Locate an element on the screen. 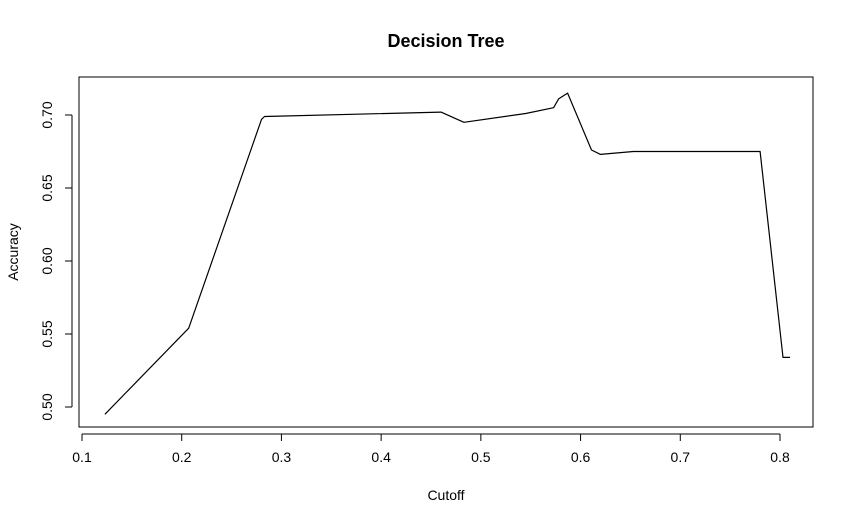 The width and height of the screenshot is (854, 525). x-tick-label: 0.3 is located at coordinates (282, 457).